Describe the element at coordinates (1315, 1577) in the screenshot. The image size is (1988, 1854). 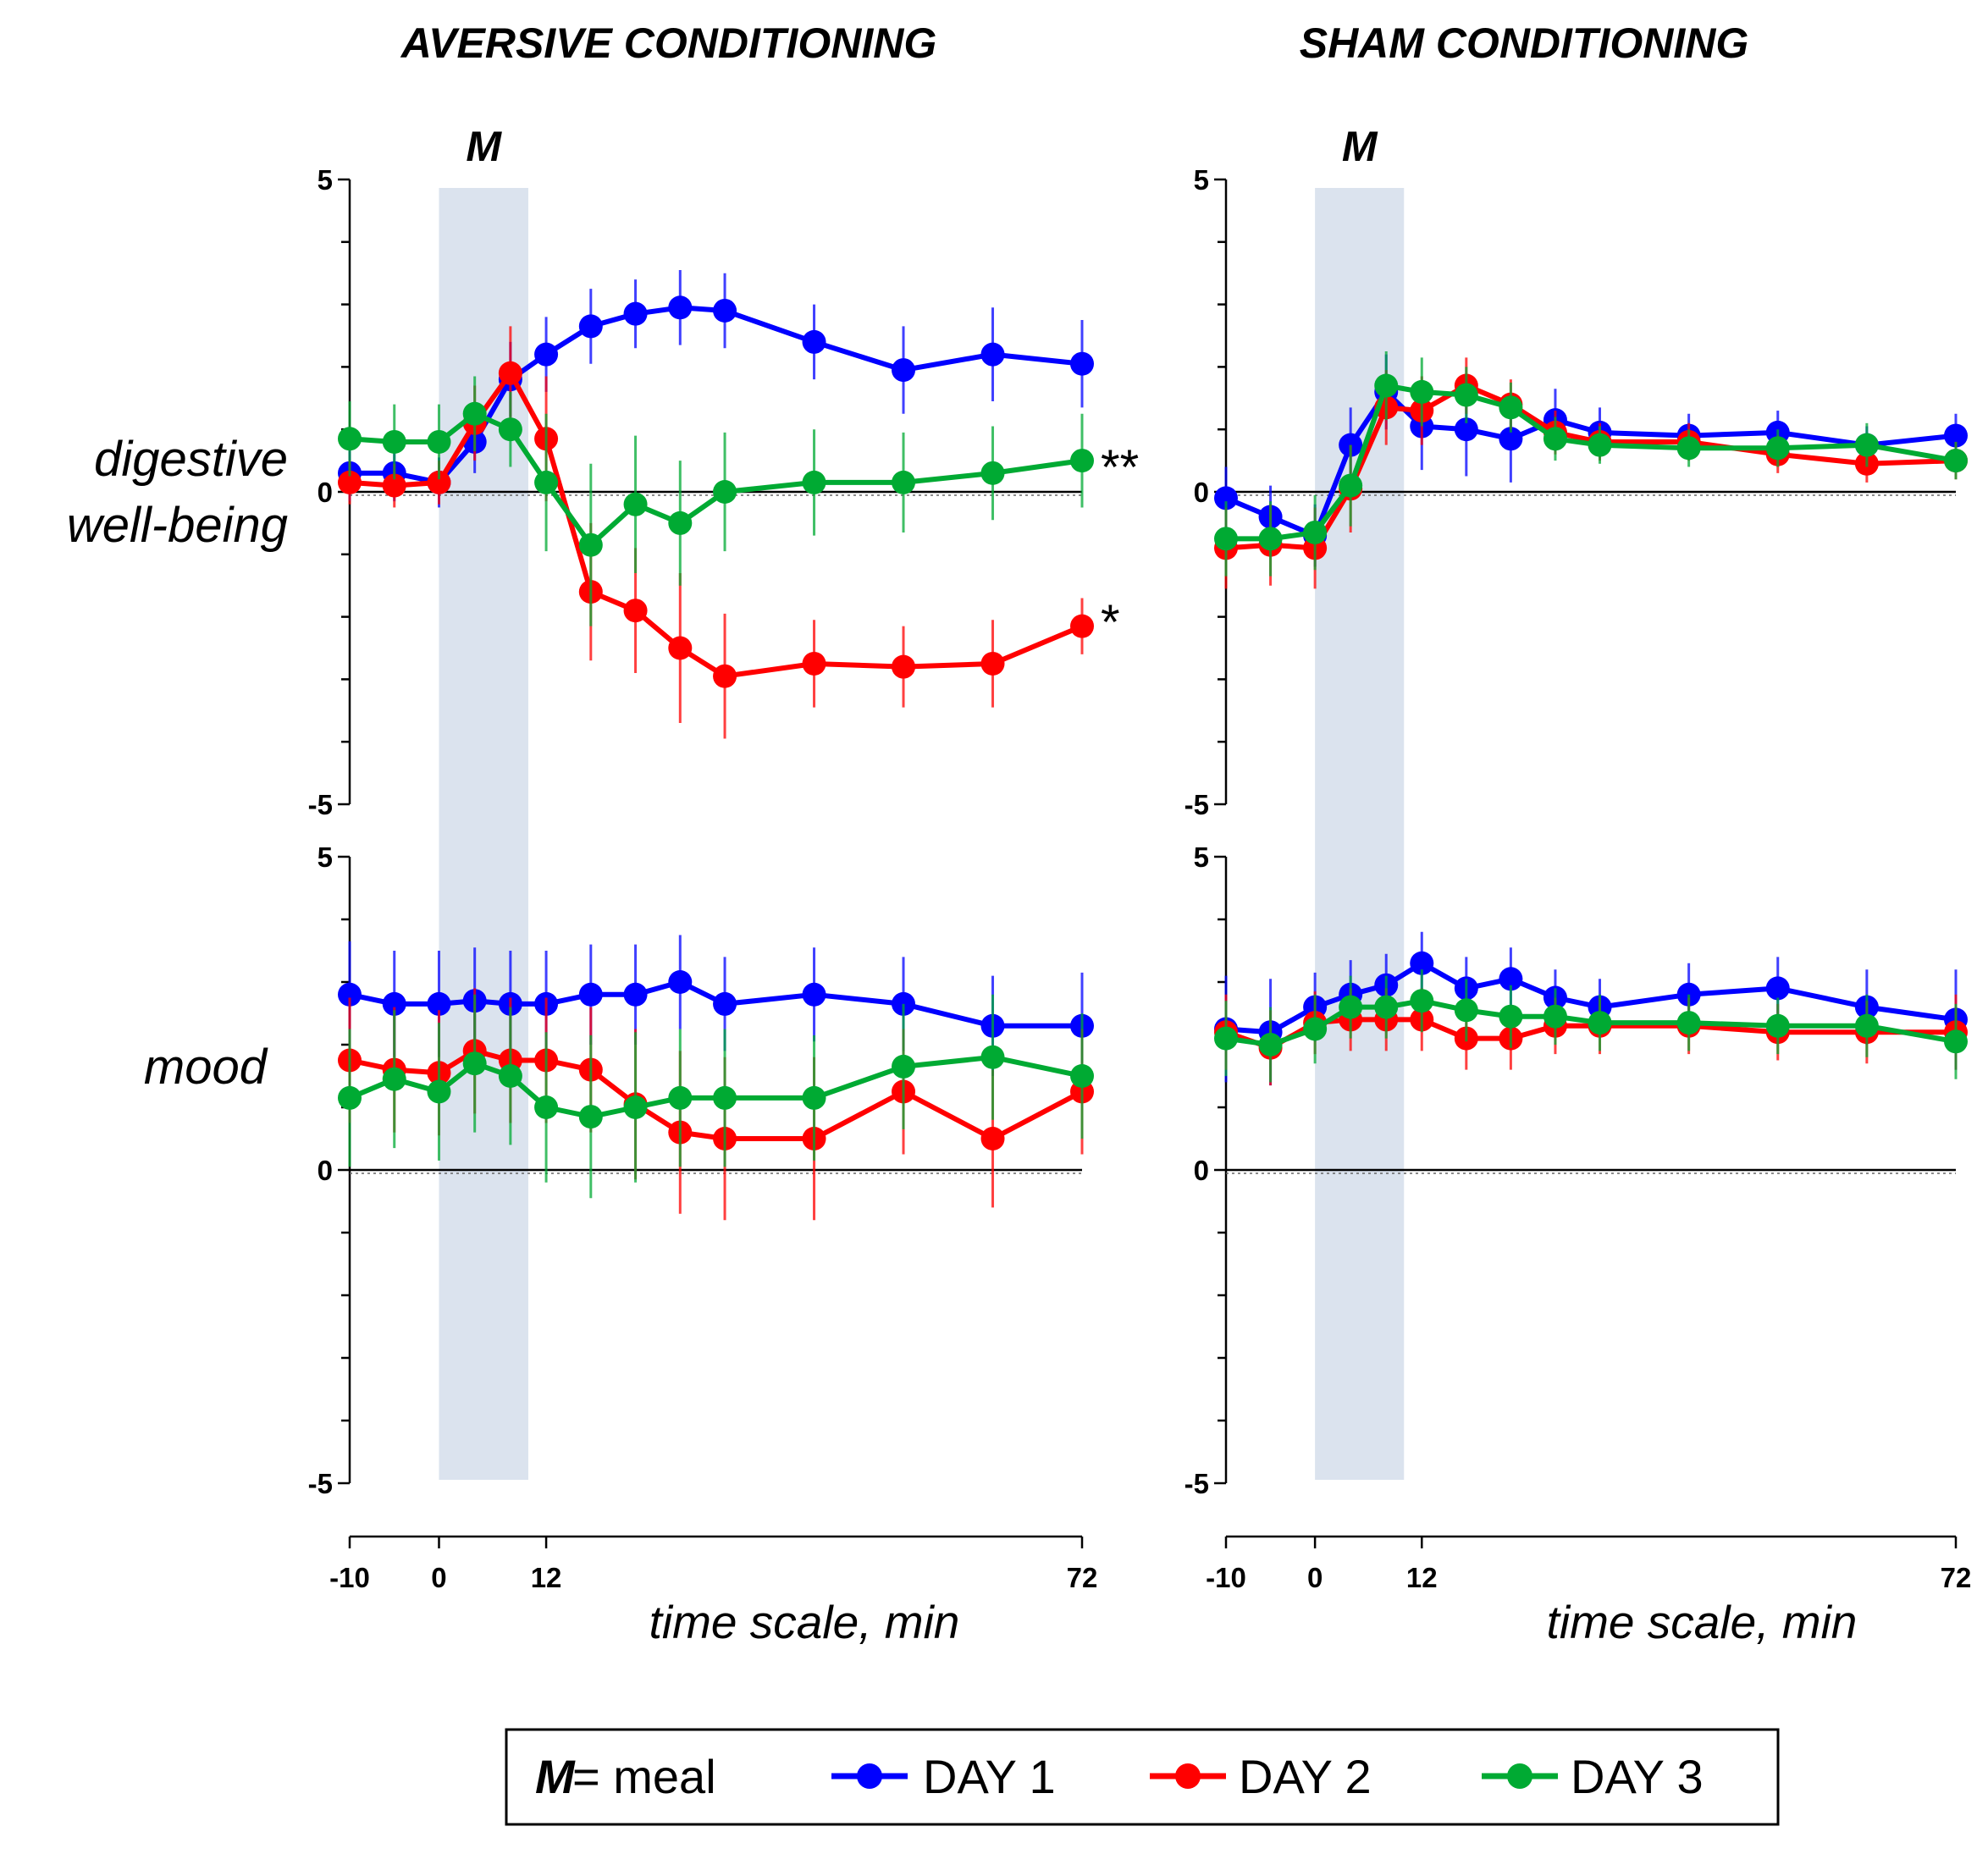
I see `x-axis-sham-tick-label: 0` at that location.